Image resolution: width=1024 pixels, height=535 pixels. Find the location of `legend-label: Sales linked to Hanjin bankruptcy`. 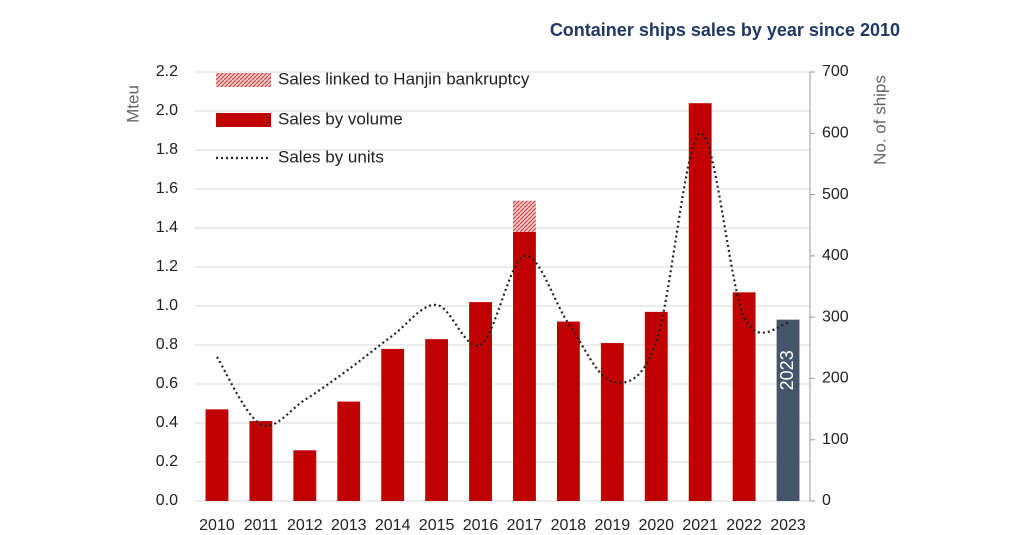

legend-label: Sales linked to Hanjin bankruptcy is located at coordinates (404, 78).